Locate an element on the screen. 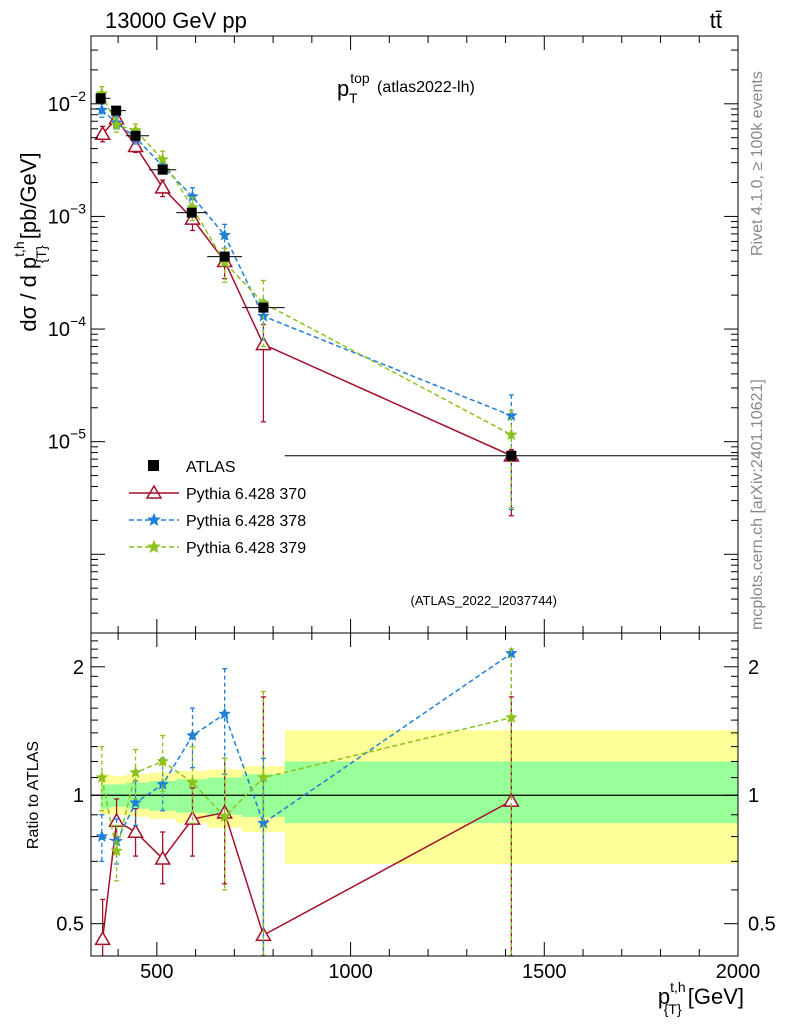 The image size is (786, 1024). x-label-sup: t,h is located at coordinates (678, 987).